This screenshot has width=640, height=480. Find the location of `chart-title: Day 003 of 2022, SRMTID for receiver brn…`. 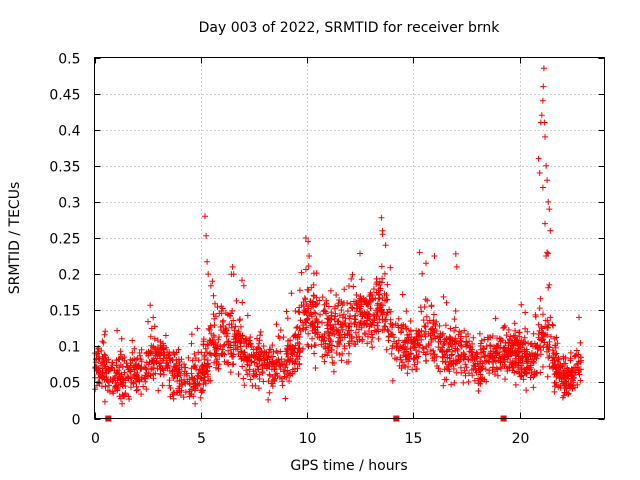

chart-title: Day 003 of 2022, SRMTID for receiver brn… is located at coordinates (350, 28).